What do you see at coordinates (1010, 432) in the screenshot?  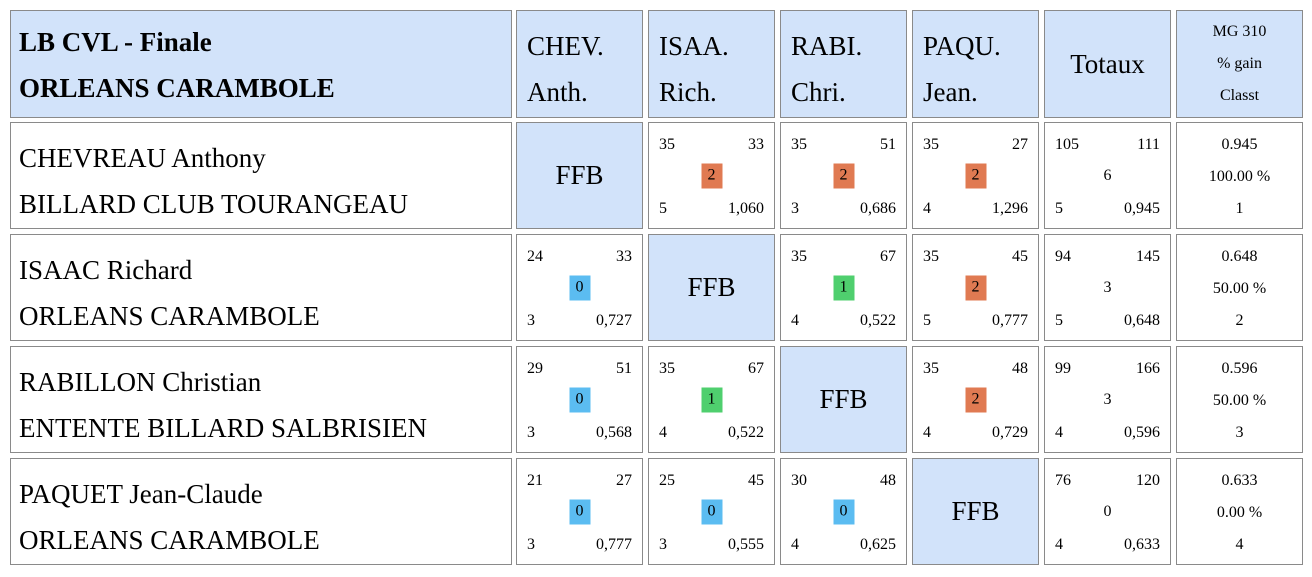 I see `match-average: 0,729` at bounding box center [1010, 432].